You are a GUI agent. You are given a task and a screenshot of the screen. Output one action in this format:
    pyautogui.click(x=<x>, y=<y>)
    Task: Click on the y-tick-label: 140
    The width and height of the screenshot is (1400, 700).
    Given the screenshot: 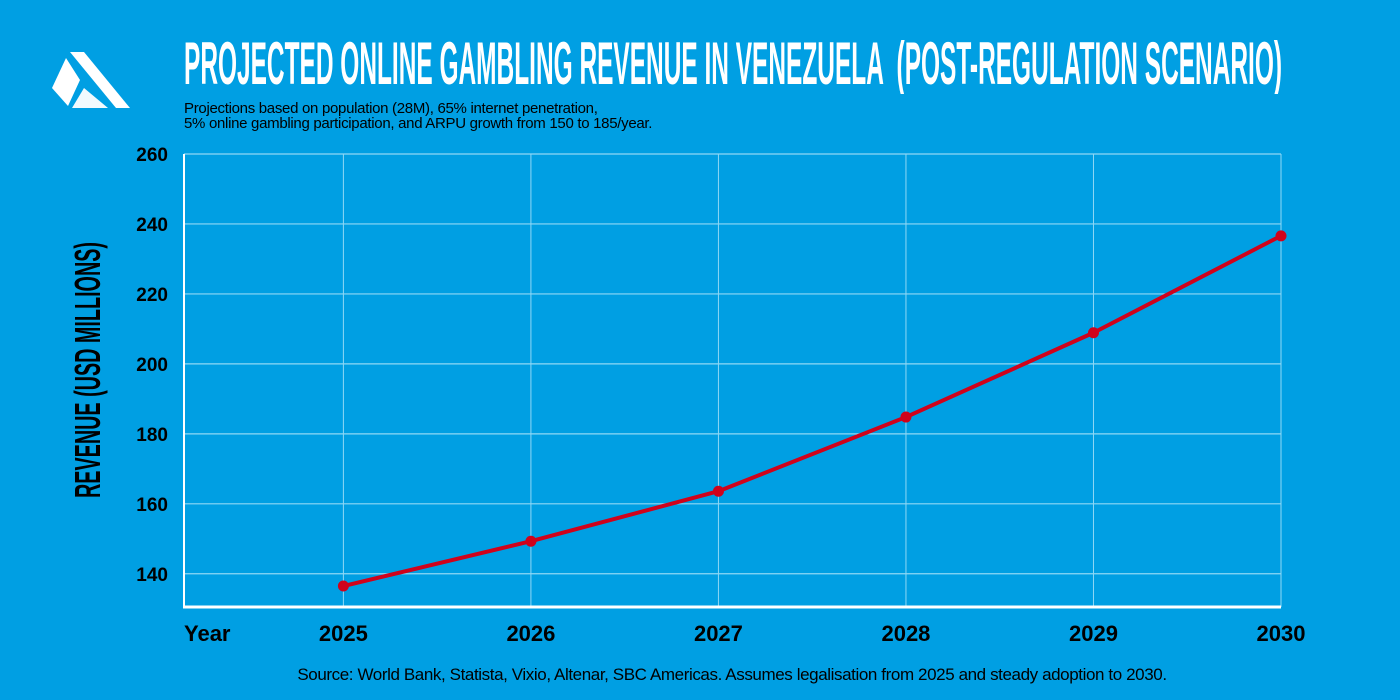 What is the action you would take?
    pyautogui.click(x=152, y=575)
    